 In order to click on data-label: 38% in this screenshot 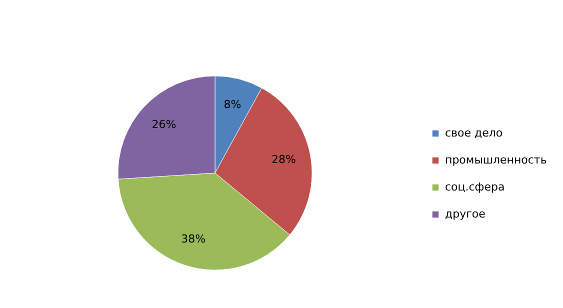, I will do `click(193, 239)`.